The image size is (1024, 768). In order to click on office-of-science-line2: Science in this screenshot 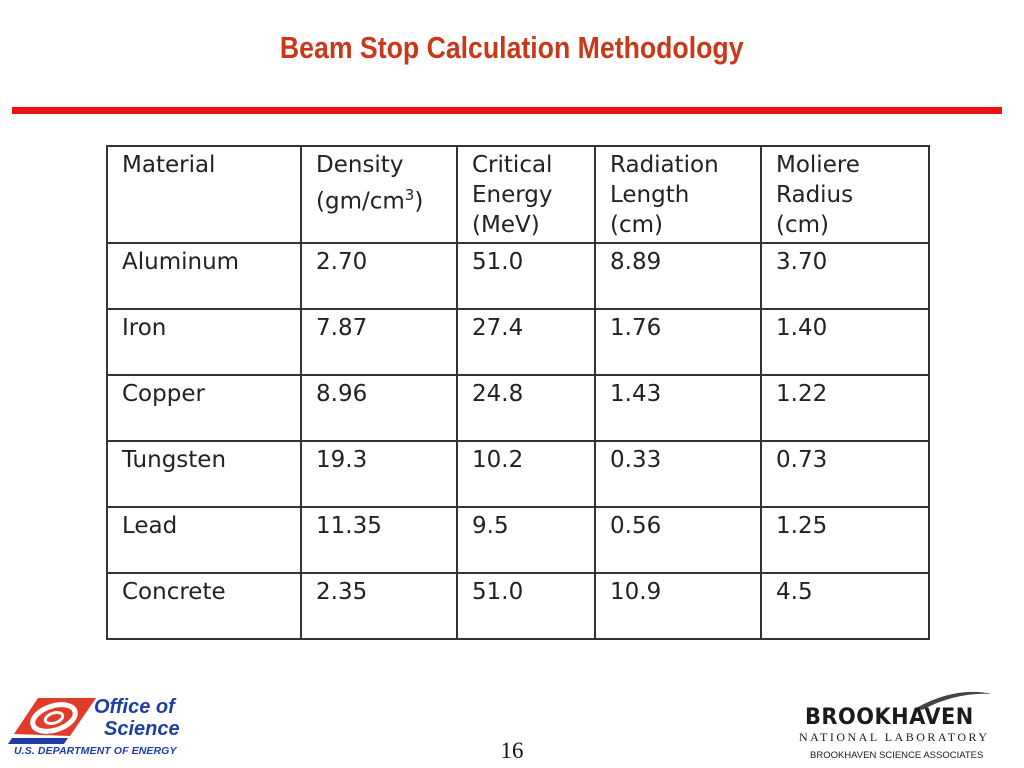, I will do `click(142, 729)`.